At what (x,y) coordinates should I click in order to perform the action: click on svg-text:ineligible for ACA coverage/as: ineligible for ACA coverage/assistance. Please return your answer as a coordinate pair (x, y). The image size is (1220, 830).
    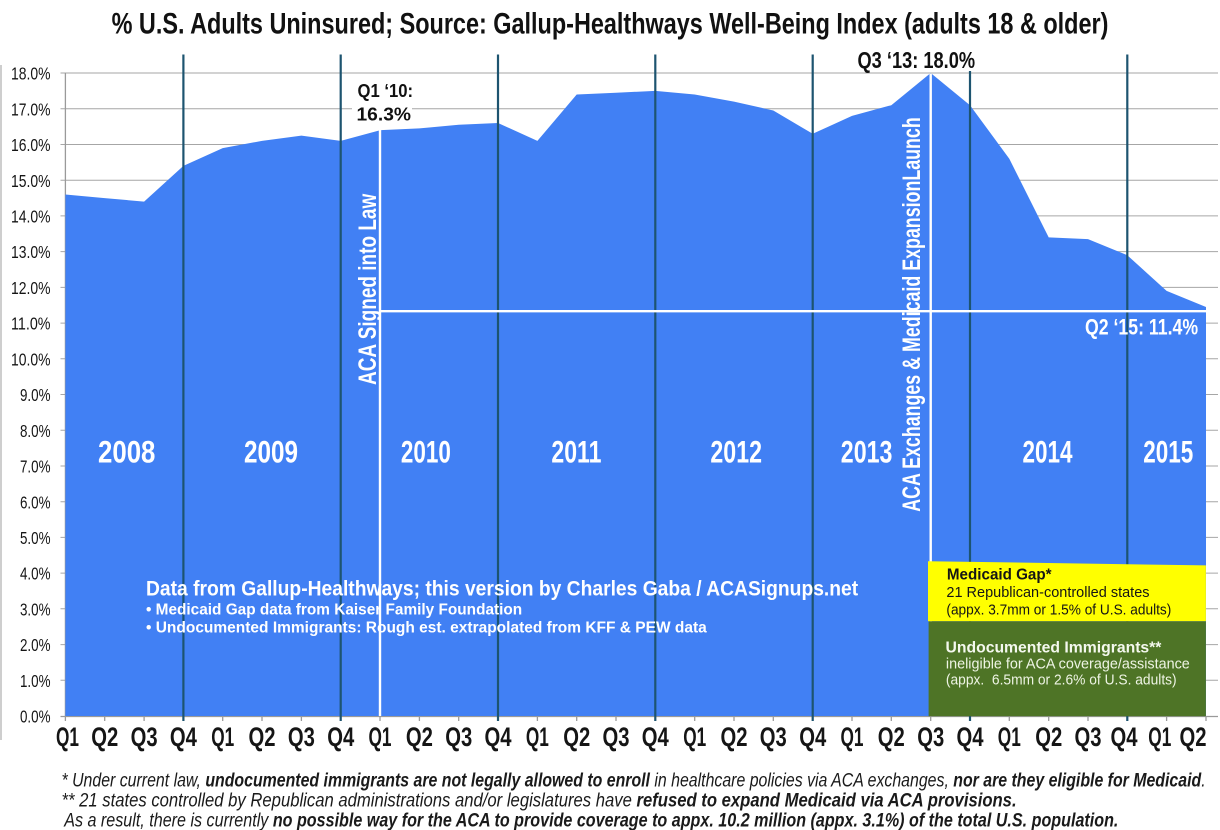
    Looking at the image, I should click on (1068, 664).